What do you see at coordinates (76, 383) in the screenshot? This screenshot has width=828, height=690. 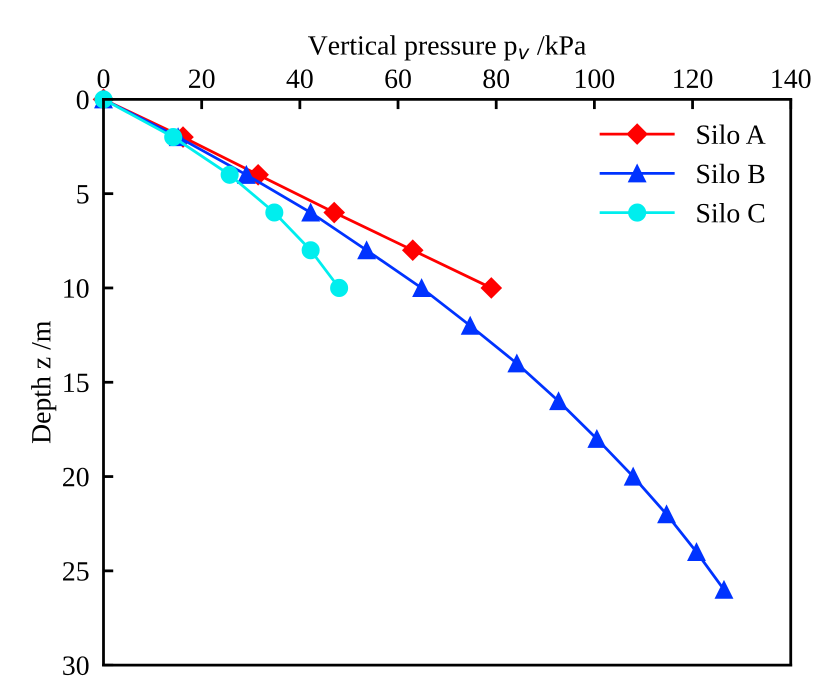 I see `y-tick-label: 15` at bounding box center [76, 383].